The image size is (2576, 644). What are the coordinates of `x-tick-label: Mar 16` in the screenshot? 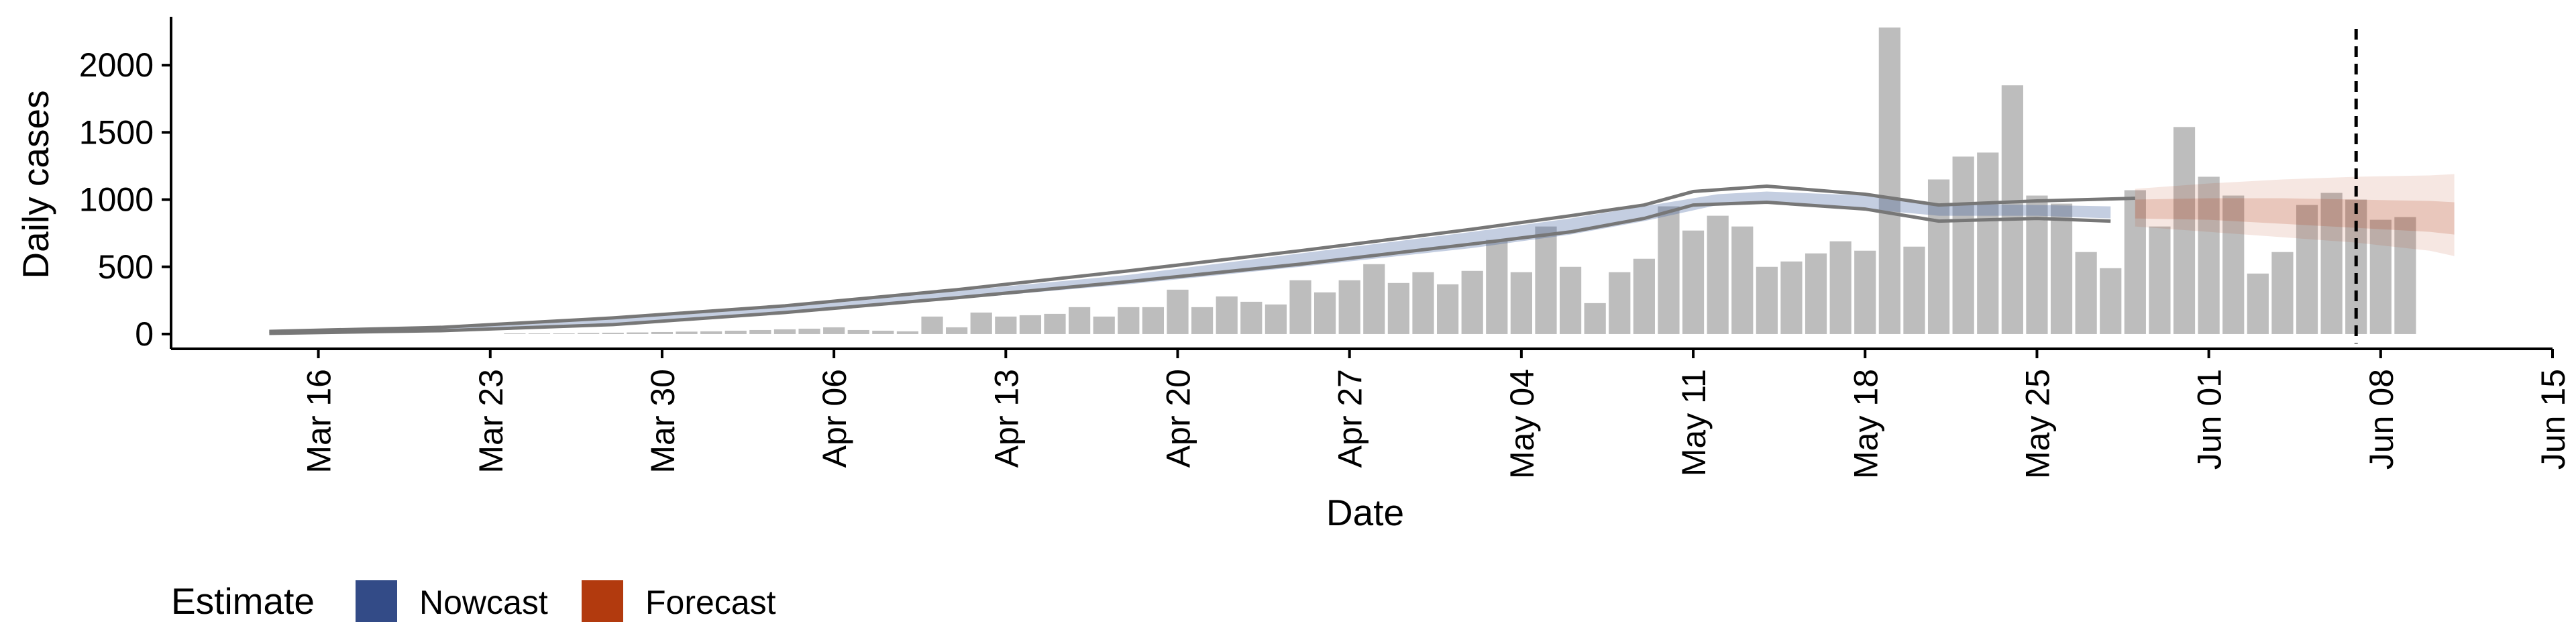 It's located at (319, 421).